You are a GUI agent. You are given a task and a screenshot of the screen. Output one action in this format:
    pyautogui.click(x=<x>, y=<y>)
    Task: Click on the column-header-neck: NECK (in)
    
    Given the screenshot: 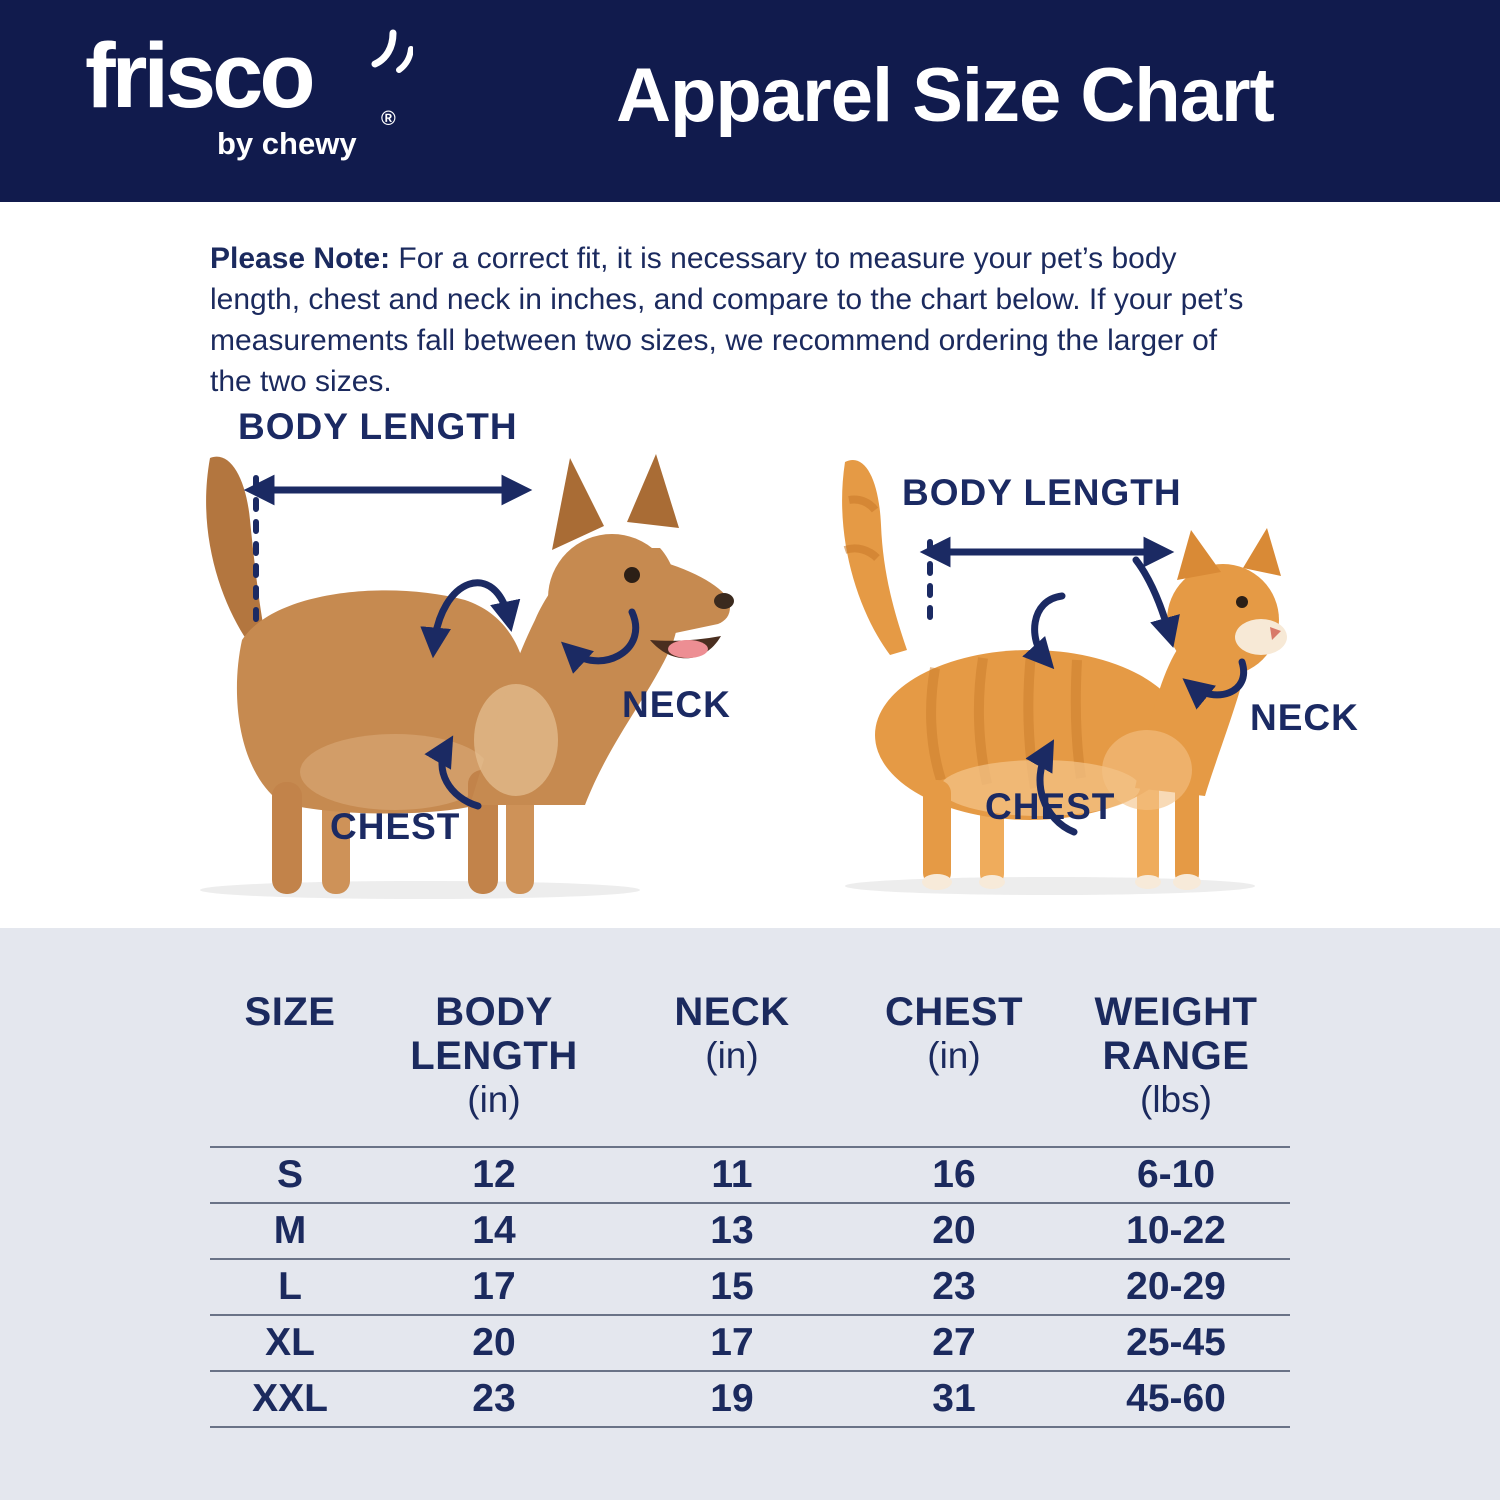 What is the action you would take?
    pyautogui.click(x=732, y=1033)
    